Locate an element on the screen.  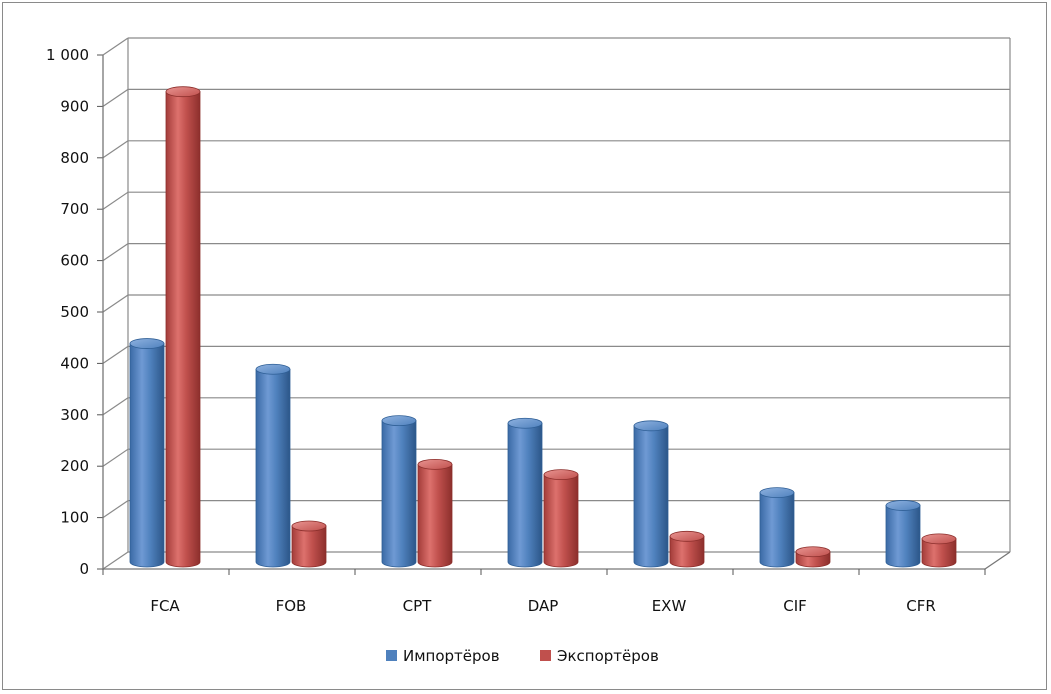
y-tick-label: 100 is located at coordinates (74, 518).